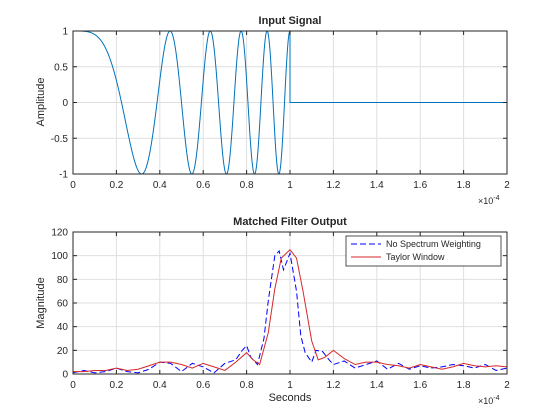 The width and height of the screenshot is (560, 420). I want to click on y-tick-labels: 120 100 80 60 40 20 0, so click(59, 304).